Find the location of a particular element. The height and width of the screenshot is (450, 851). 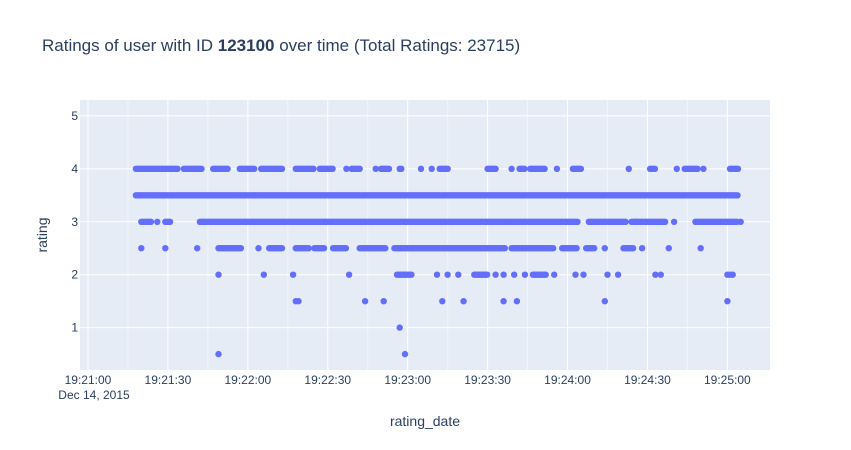

x-tick-label: 19:24:00 is located at coordinates (567, 380).